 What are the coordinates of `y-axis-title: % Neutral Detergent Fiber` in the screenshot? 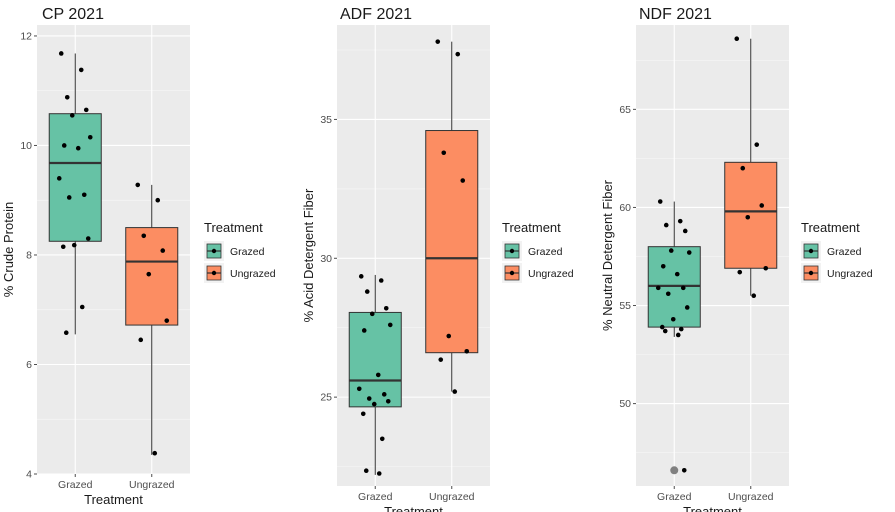 It's located at (607, 255).